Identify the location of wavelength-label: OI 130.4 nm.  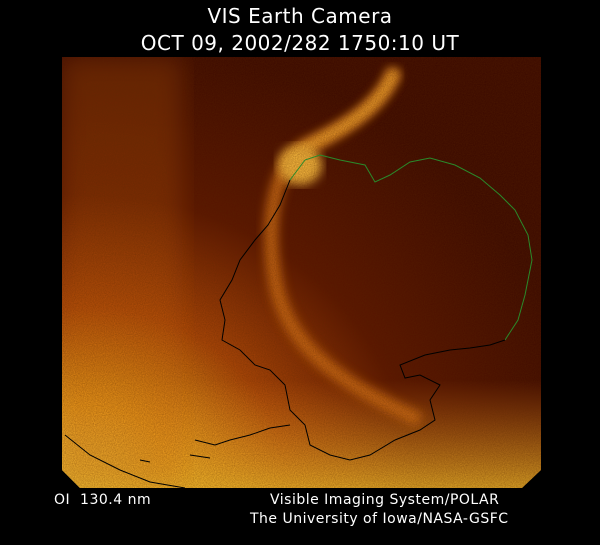
(103, 500).